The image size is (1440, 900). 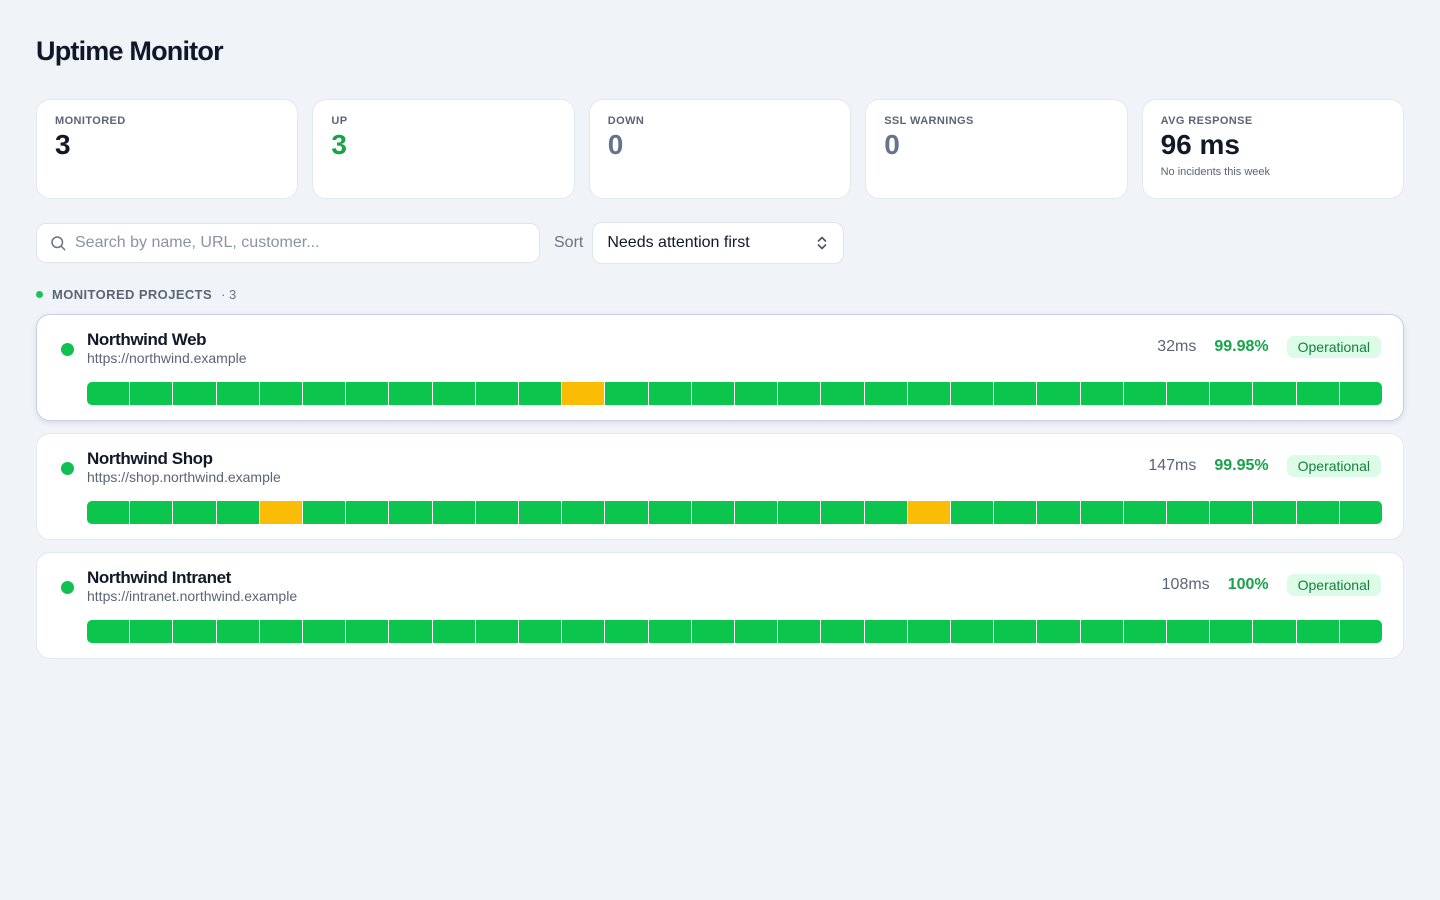 I want to click on project-metrics: 108ms 100% Operational, so click(x=1271, y=585).